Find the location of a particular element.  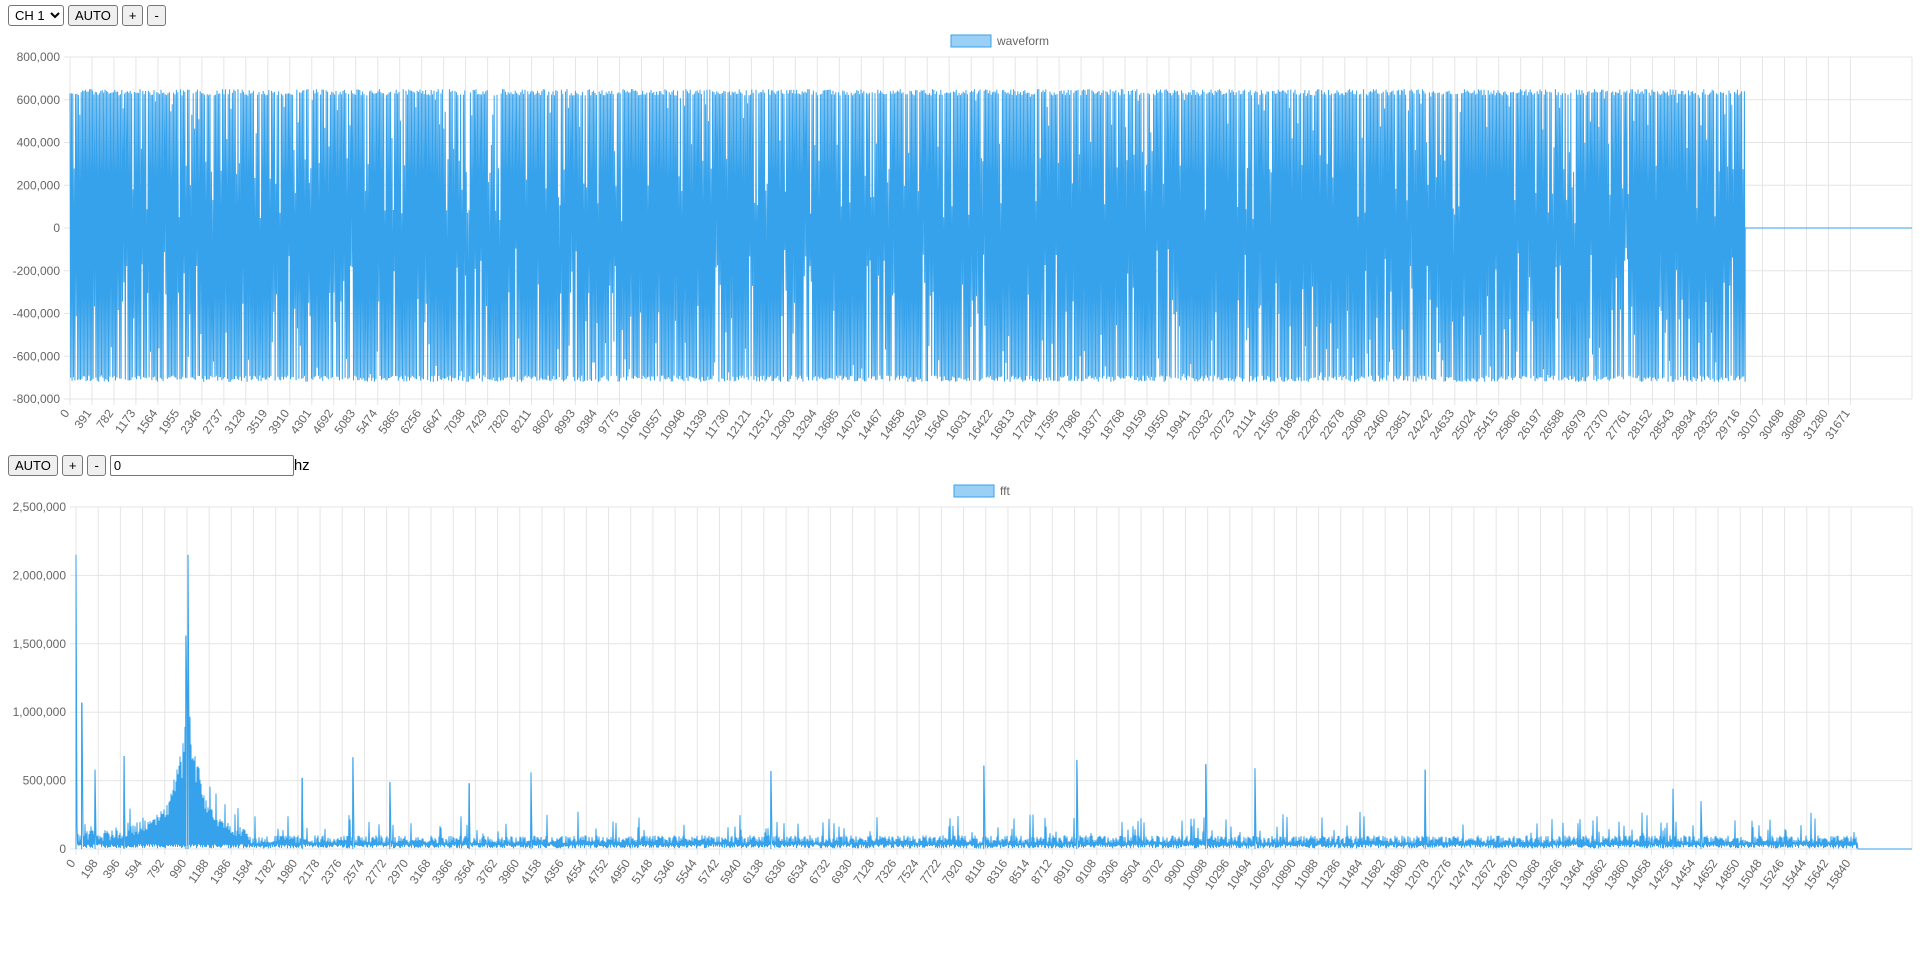

x-tick-label: 9108 is located at coordinates (1085, 871).